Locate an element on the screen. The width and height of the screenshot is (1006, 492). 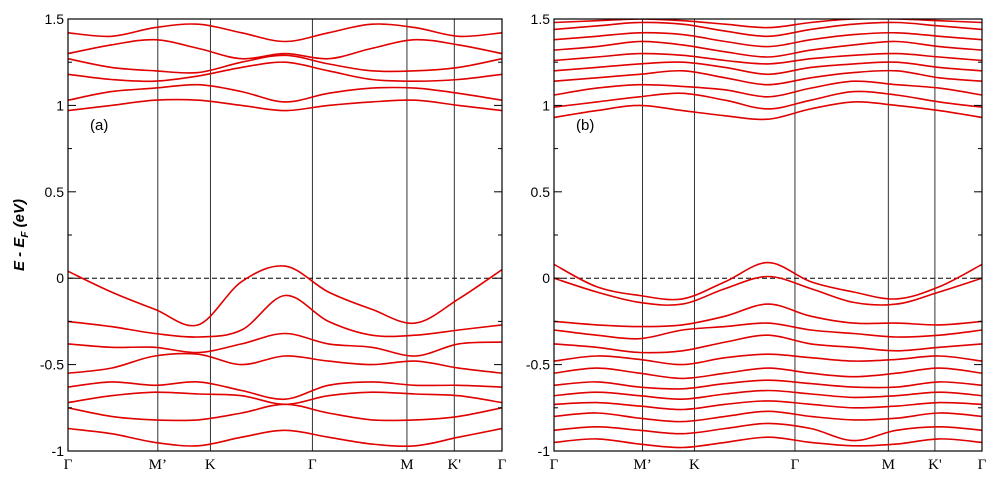
svg-text: E - EF (eV) is located at coordinates (21, 235).